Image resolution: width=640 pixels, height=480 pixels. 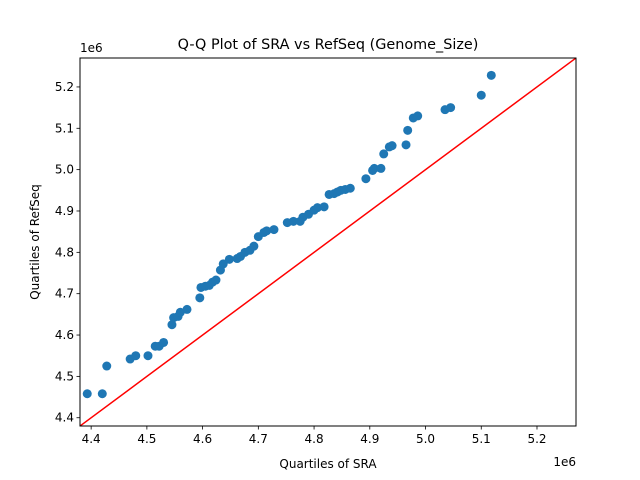 What do you see at coordinates (64, 170) in the screenshot?
I see `y-tick-label: 5.0` at bounding box center [64, 170].